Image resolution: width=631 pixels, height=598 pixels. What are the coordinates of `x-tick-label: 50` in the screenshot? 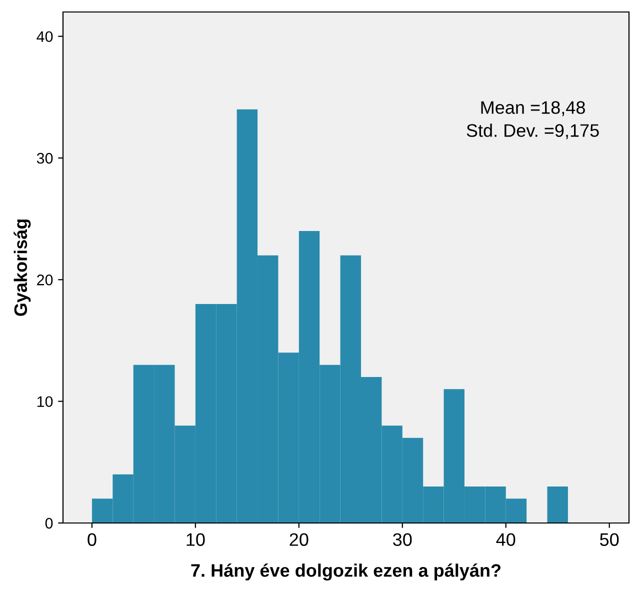 It's located at (609, 539).